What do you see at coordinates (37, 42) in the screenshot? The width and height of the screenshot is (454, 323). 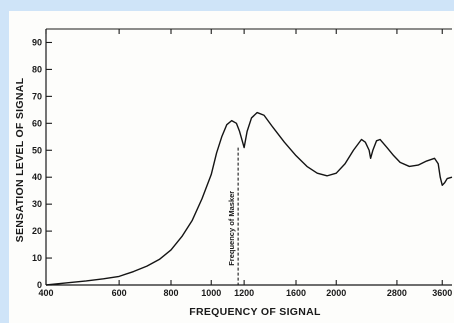 I see `y-tick-label: 90` at bounding box center [37, 42].